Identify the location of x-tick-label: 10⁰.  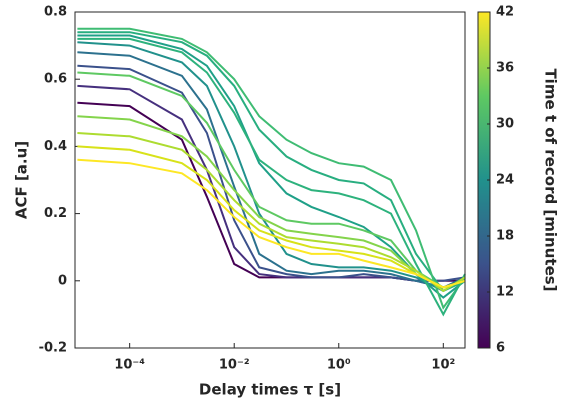
(339, 365).